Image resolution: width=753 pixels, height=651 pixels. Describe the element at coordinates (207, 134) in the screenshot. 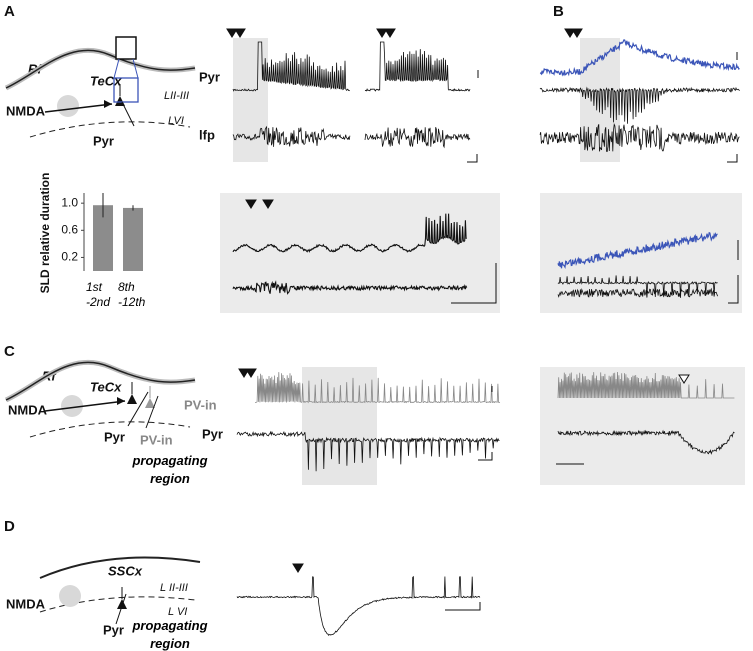

I see `trace-label: lfp` at that location.